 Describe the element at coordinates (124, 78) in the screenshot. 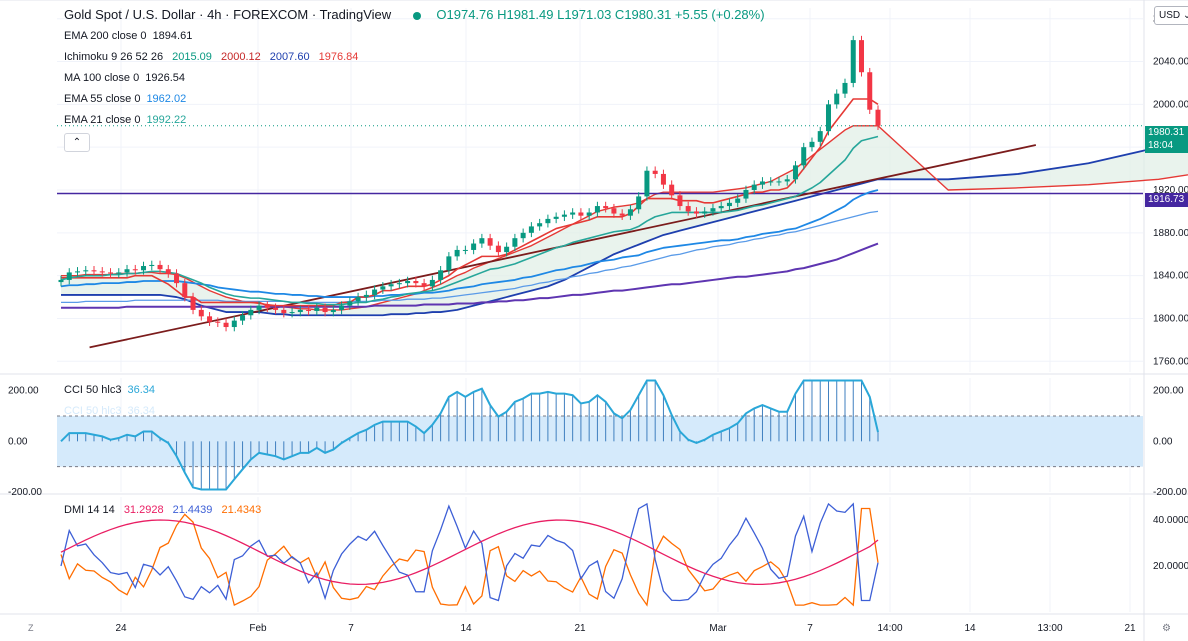

I see `indicator-ma100: MA 100 close 0 1926.54` at that location.